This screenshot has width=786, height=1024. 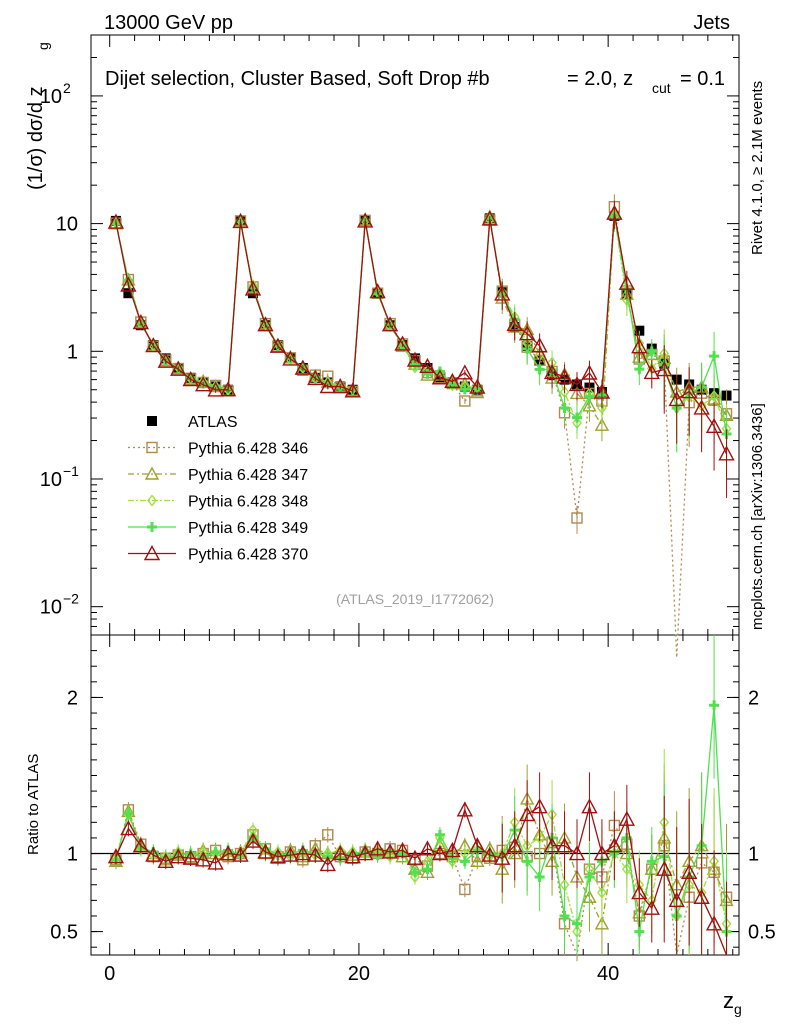 I want to click on x-tick-label: 20, so click(x=359, y=974).